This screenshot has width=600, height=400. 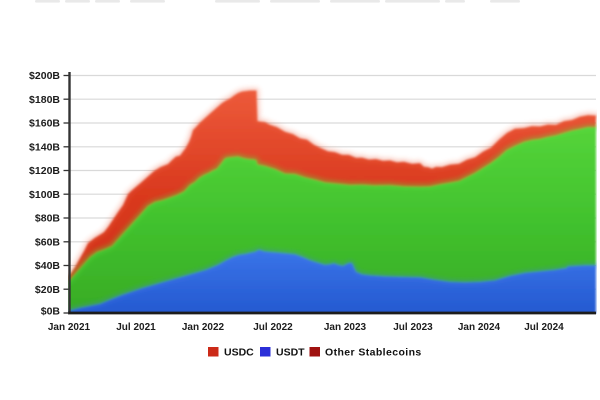 What do you see at coordinates (479, 327) in the screenshot?
I see `svg-text: Jan 2024` at bounding box center [479, 327].